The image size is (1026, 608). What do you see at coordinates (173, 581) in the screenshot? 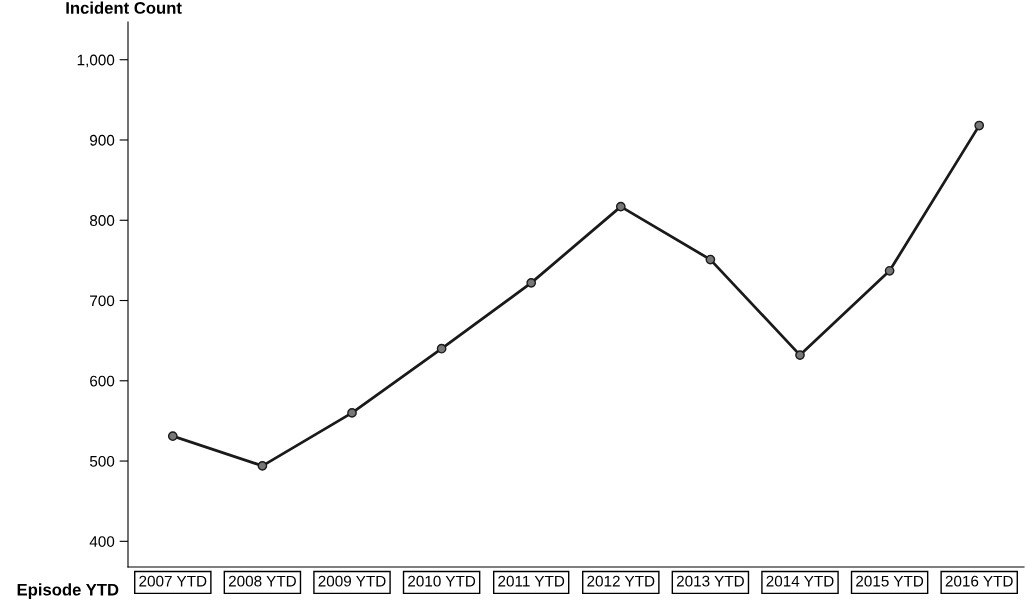
I see `x-tick-label: 2007 YTD` at bounding box center [173, 581].